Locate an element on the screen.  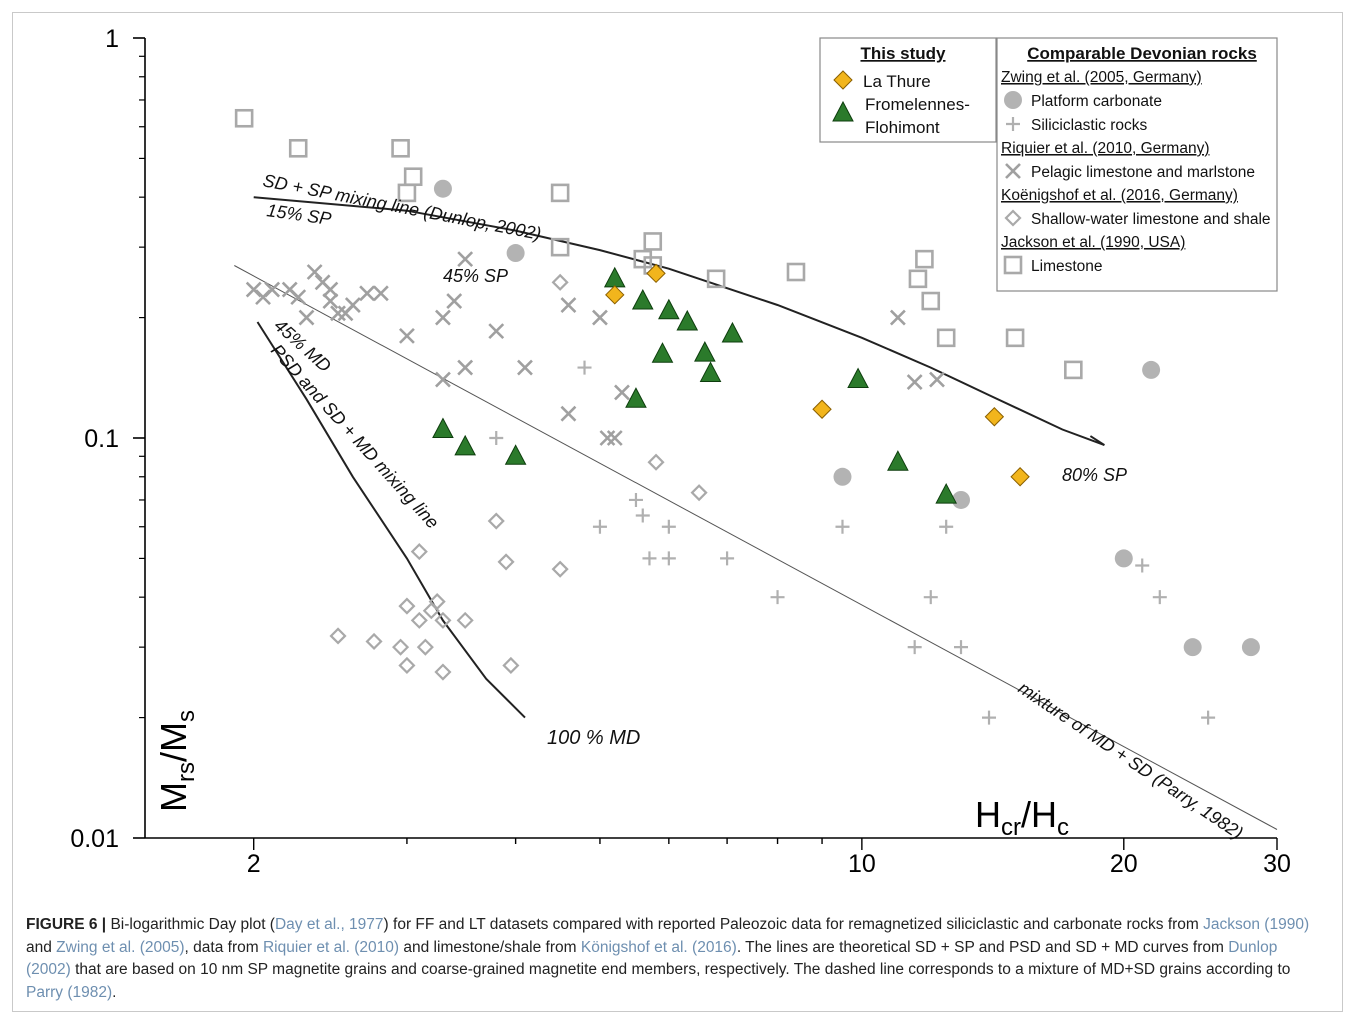
legend-marker-plus is located at coordinates (1013, 124).